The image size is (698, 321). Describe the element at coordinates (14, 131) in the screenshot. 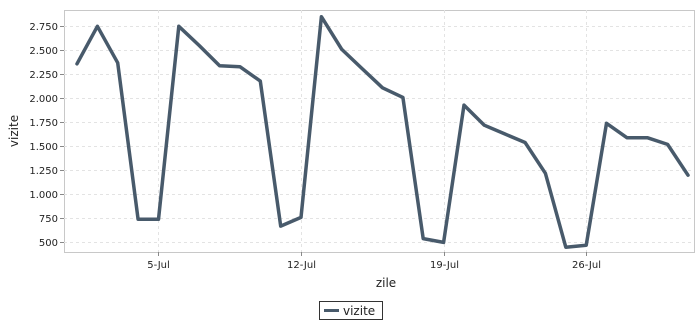

I see `y-axis-title: vizite` at that location.